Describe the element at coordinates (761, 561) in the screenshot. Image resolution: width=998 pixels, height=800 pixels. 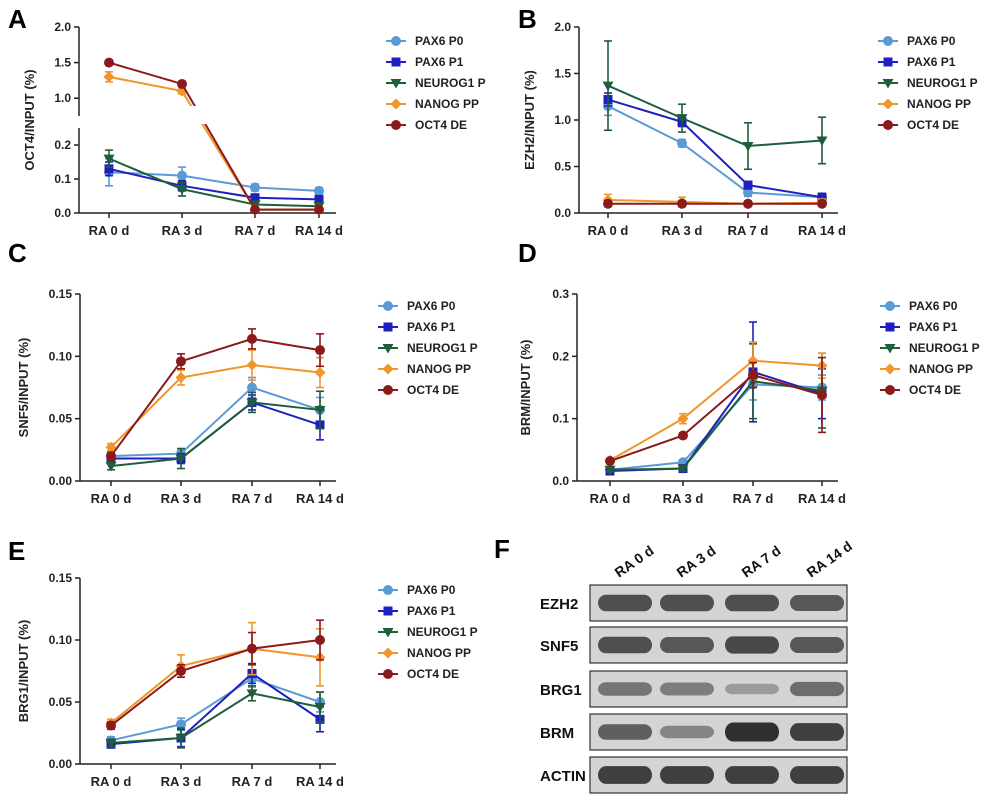
I see `lane-label: RA 7 d` at that location.